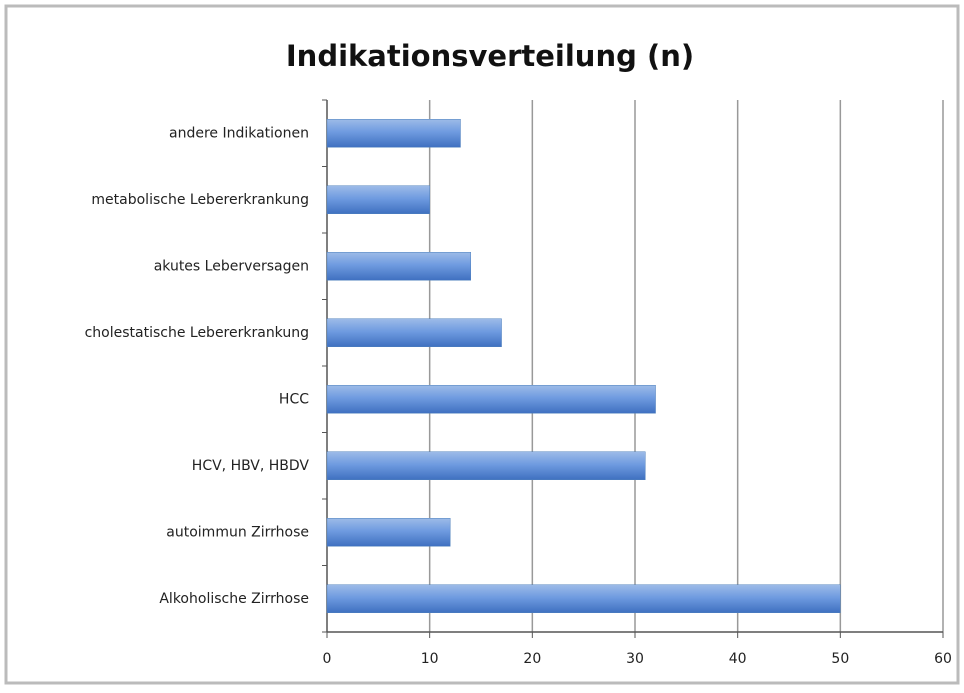 The height and width of the screenshot is (693, 964). What do you see at coordinates (197, 333) in the screenshot?
I see `y-tick-label: cholestatische Lebererkrankung` at bounding box center [197, 333].